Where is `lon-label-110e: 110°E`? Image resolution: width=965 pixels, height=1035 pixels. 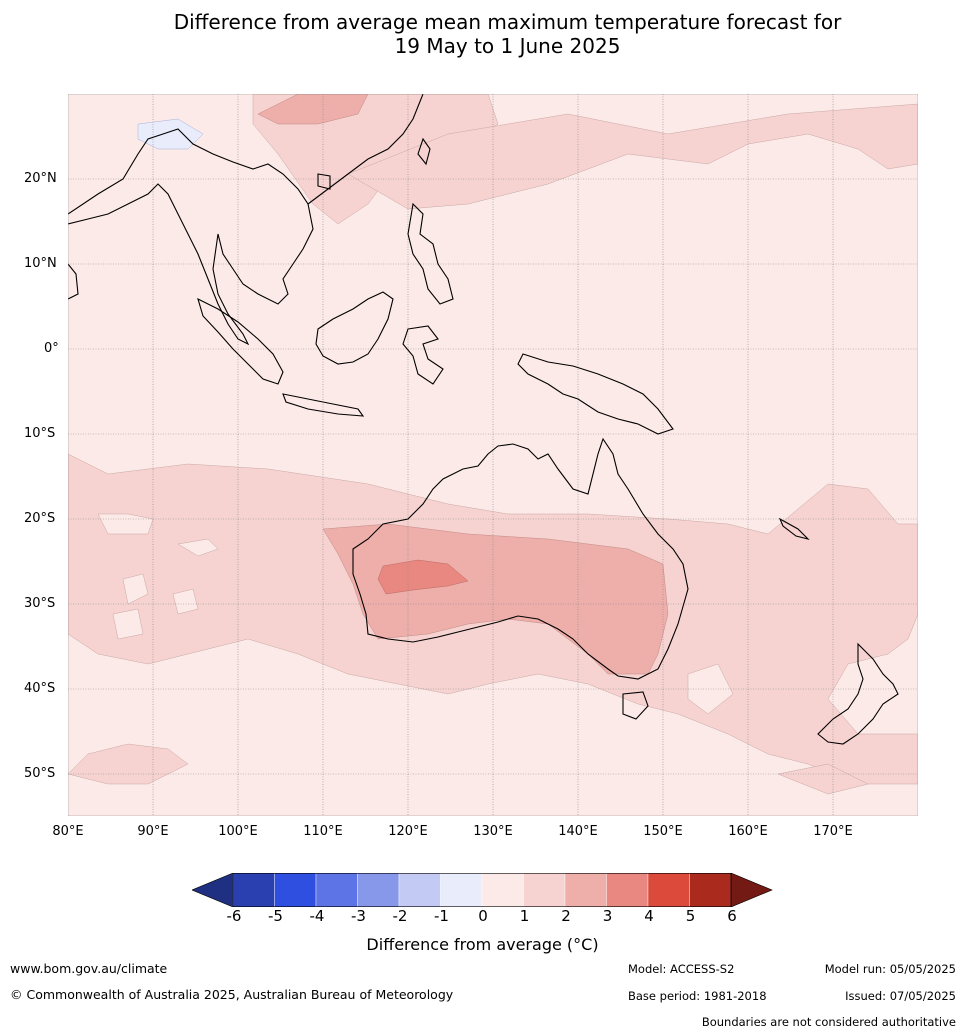
lon-label-110e: 110°E is located at coordinates (323, 831).